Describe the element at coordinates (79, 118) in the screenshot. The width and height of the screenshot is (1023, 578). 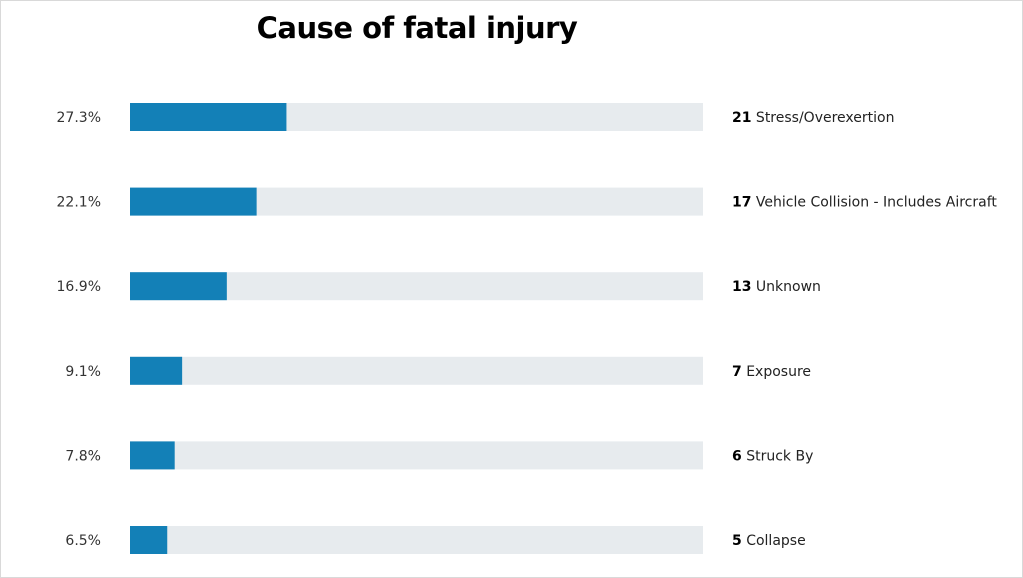
I see `percent-label: 27.3%` at that location.